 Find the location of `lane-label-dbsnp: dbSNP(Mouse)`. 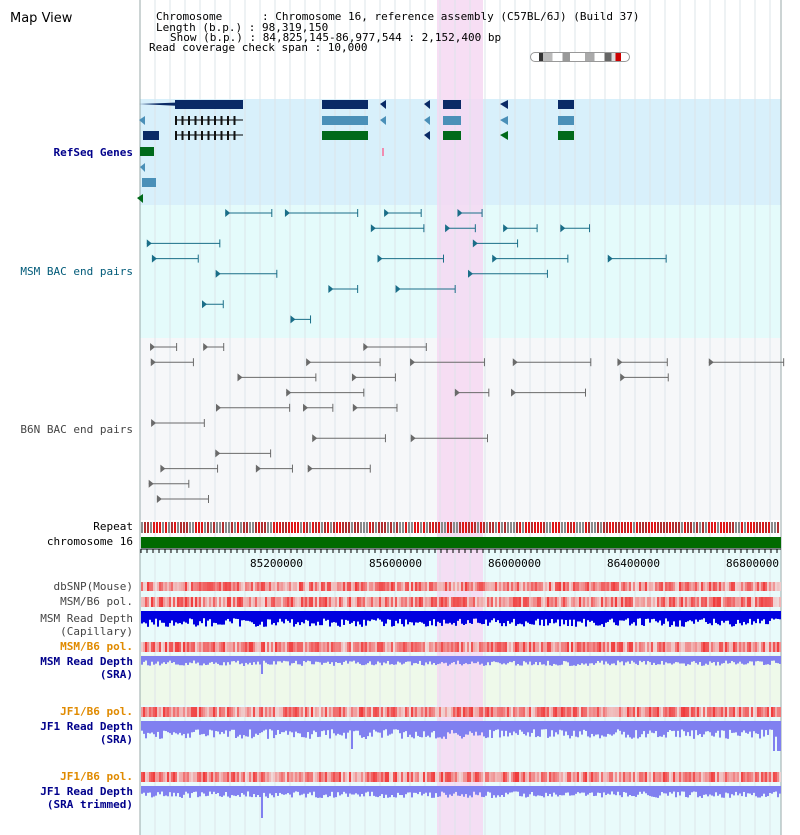

lane-label-dbsnp: dbSNP(Mouse) is located at coordinates (93, 586).